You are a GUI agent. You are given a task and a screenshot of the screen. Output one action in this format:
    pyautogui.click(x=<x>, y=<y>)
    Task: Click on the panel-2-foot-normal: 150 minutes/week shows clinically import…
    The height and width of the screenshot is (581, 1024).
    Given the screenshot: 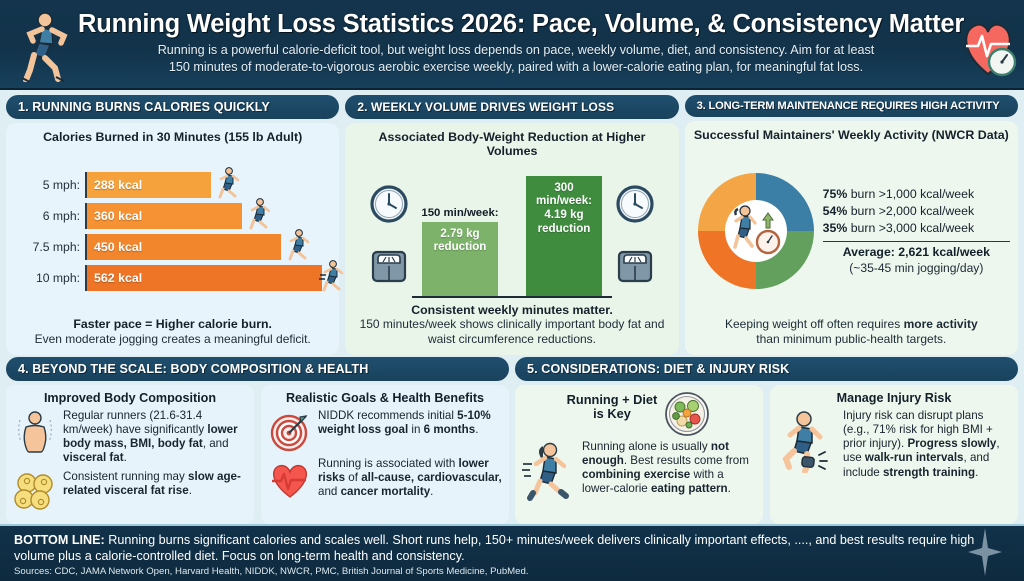 What is the action you would take?
    pyautogui.click(x=512, y=331)
    